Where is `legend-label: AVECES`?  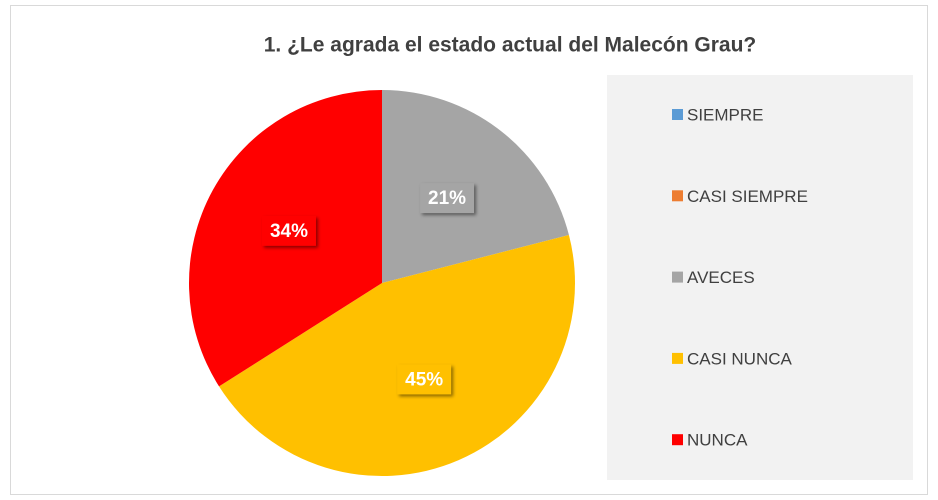 legend-label: AVECES is located at coordinates (721, 277).